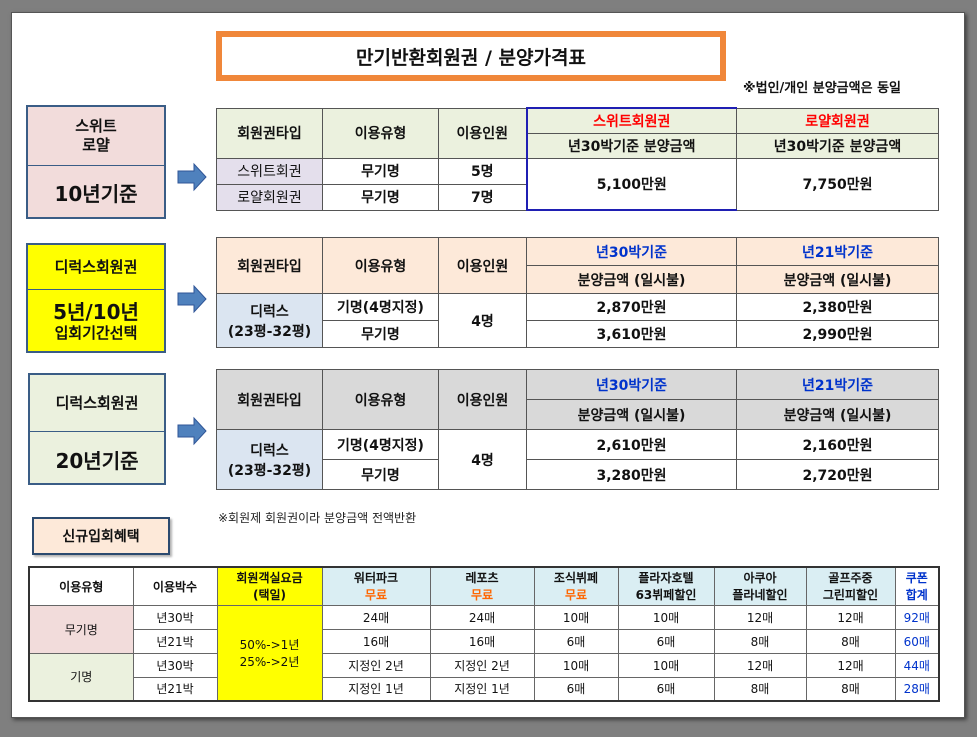  What do you see at coordinates (376, 665) in the screenshot?
I see `row-waterpark: 지정인 2년` at bounding box center [376, 665].